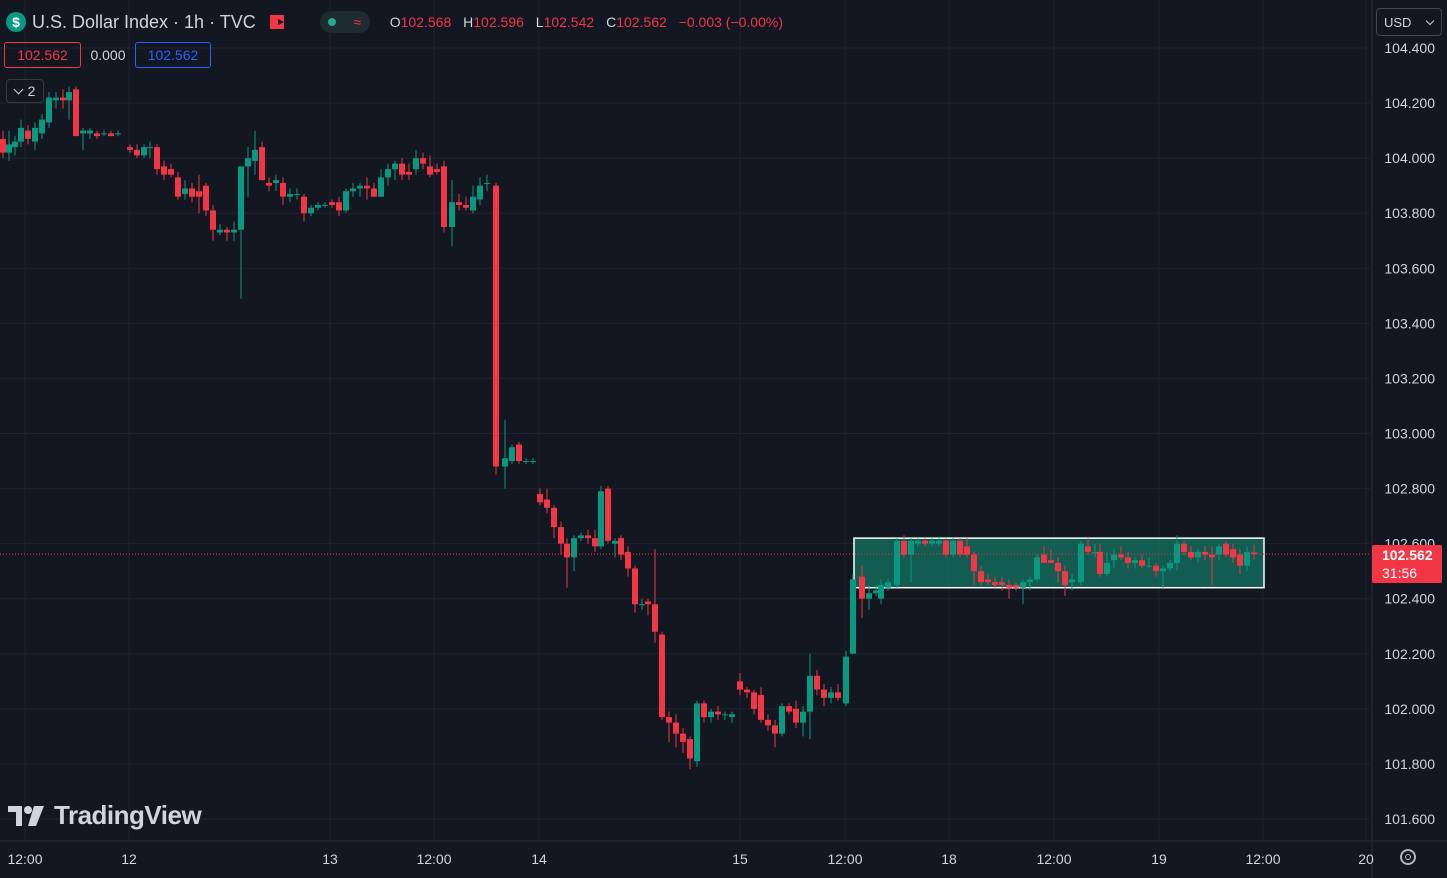 Image resolution: width=1447 pixels, height=878 pixels. Describe the element at coordinates (25, 91) in the screenshot. I see `indicators-toggle-button: 2` at that location.